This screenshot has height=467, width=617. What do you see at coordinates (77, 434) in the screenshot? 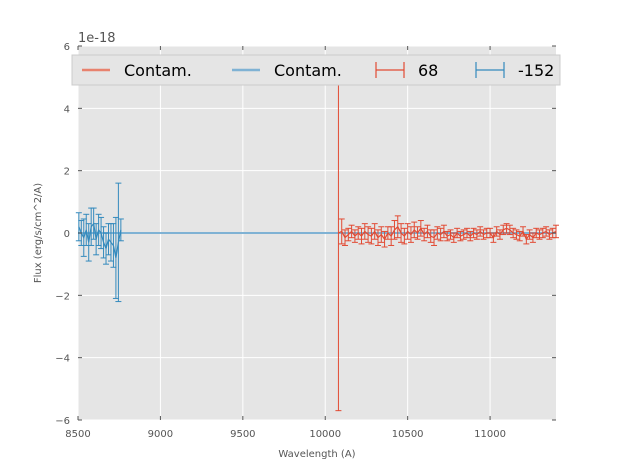
I see `x-tick-label: 8500` at bounding box center [77, 434].